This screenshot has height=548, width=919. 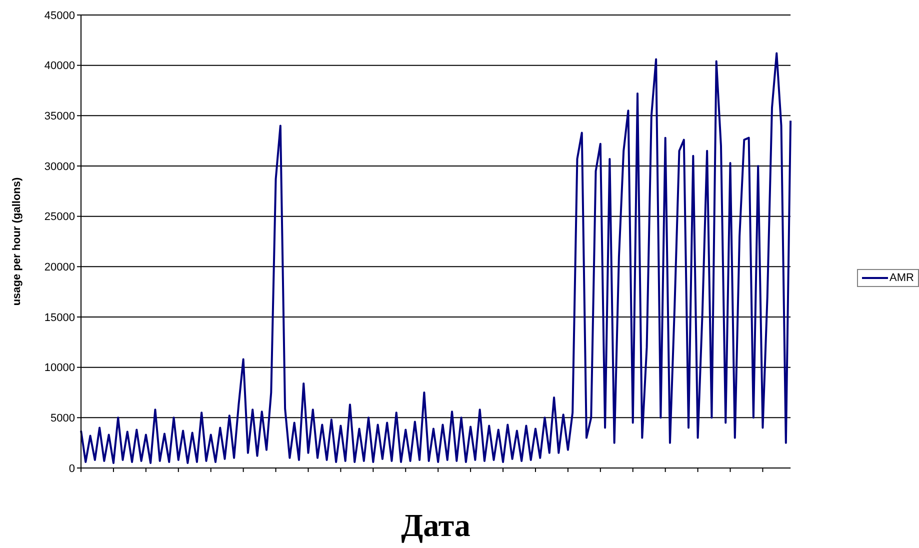 What do you see at coordinates (71, 468) in the screenshot?
I see `y-tick-label: 0` at bounding box center [71, 468].